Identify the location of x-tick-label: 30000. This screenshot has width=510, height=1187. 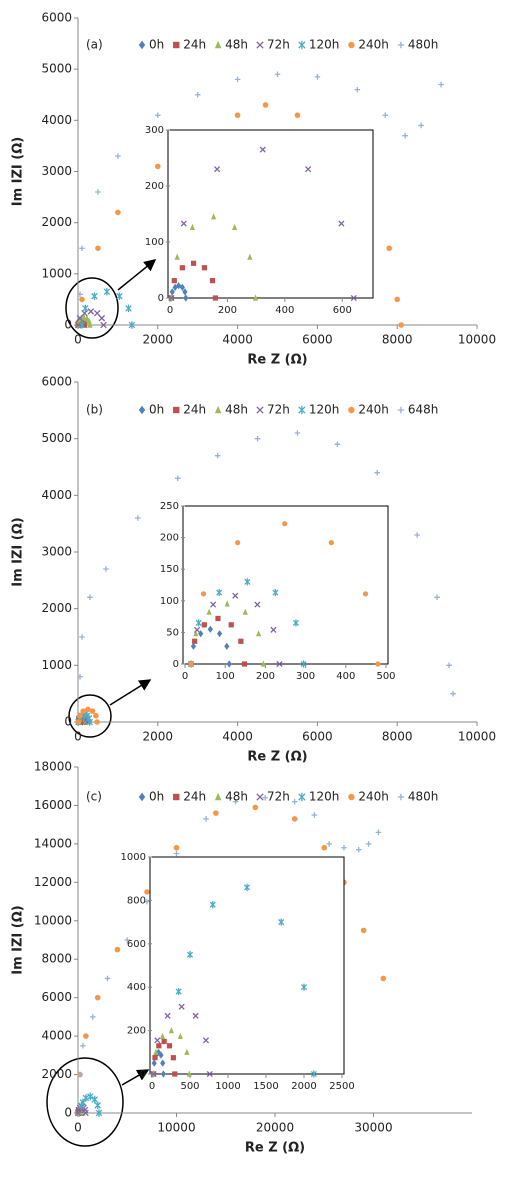
(373, 1128).